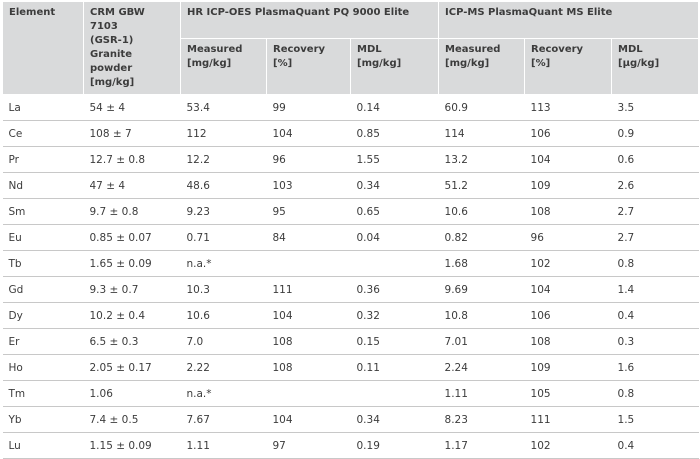 This screenshot has height=459, width=700. What do you see at coordinates (394, 237) in the screenshot?
I see `cell-oes-mdl: 0.04` at bounding box center [394, 237].